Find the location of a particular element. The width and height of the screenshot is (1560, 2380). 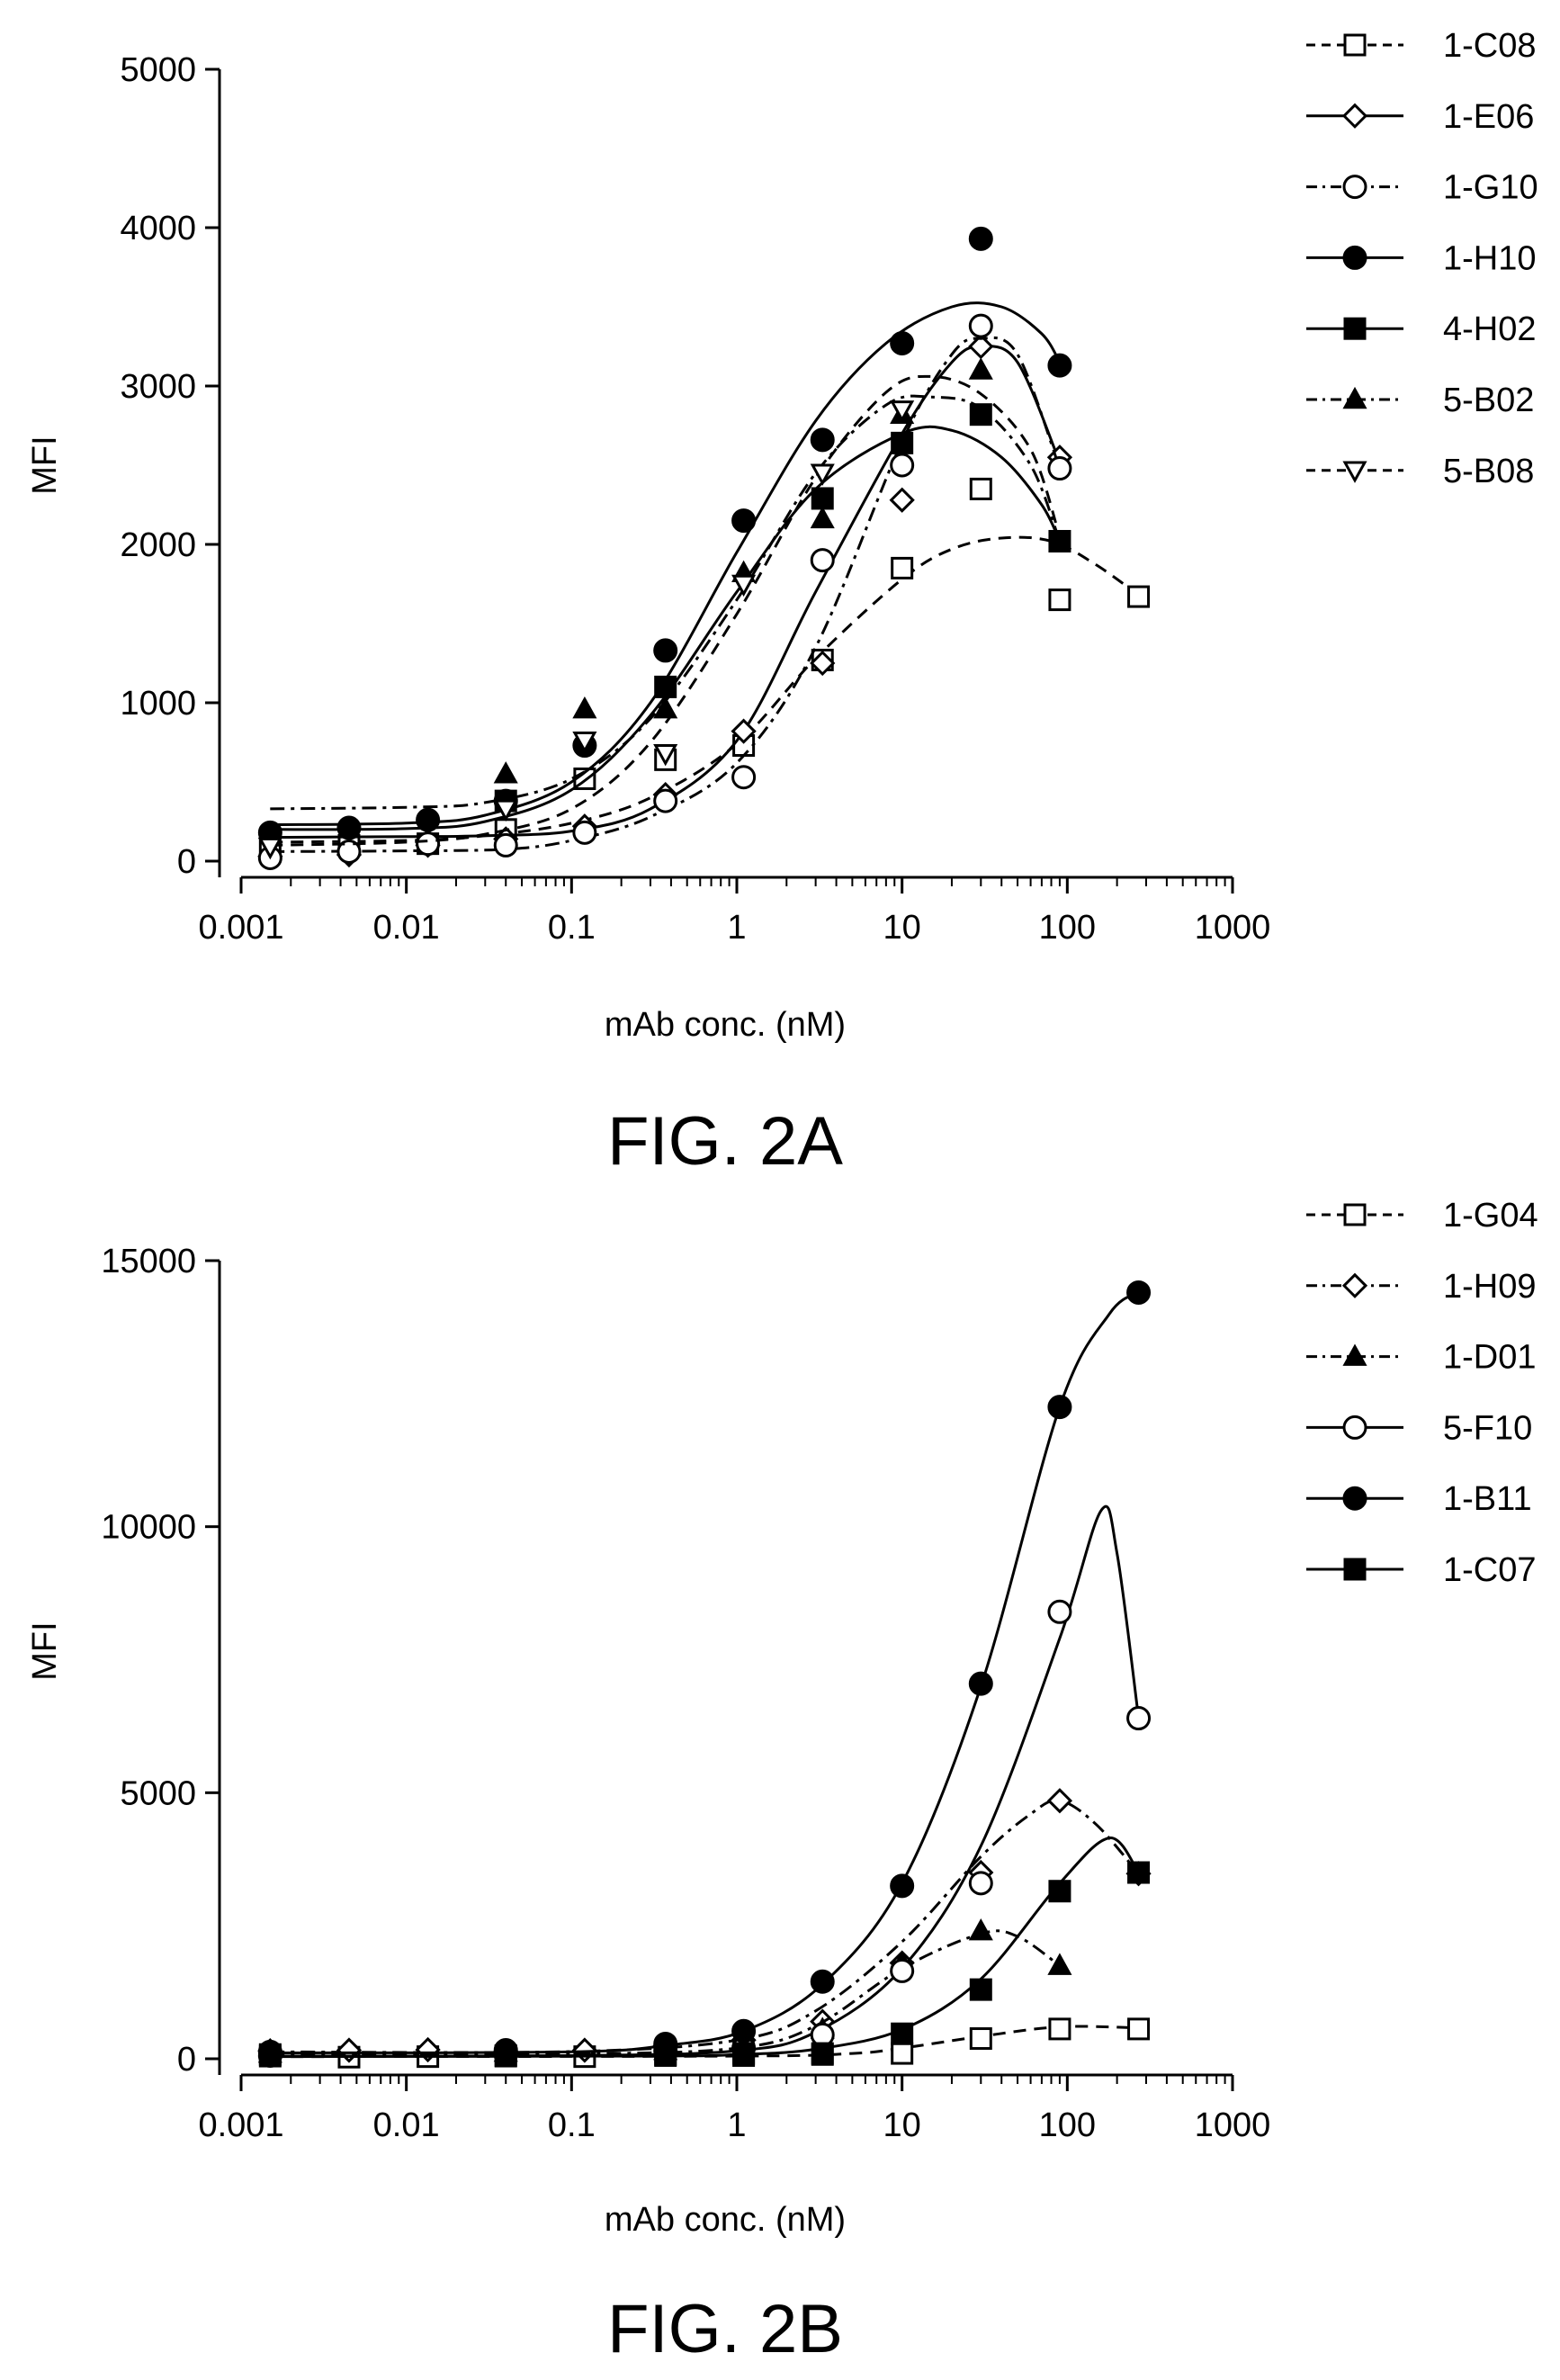

fig-2a-series-1-g10 is located at coordinates (664, 591).